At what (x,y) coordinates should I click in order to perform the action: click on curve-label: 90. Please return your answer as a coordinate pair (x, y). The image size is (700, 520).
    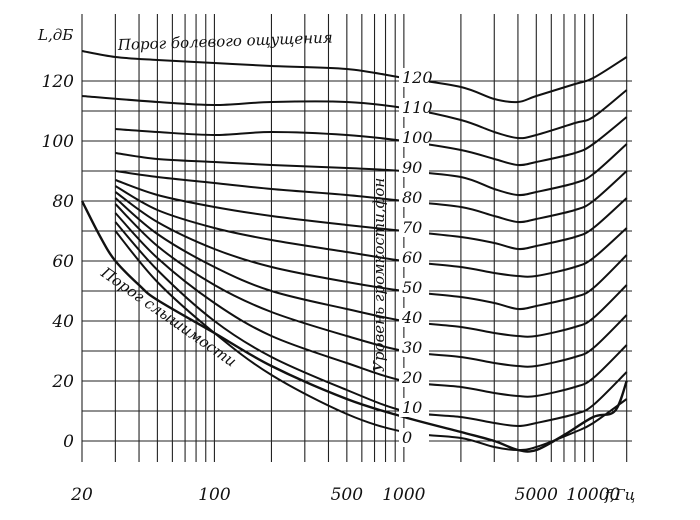
    Looking at the image, I should click on (412, 167).